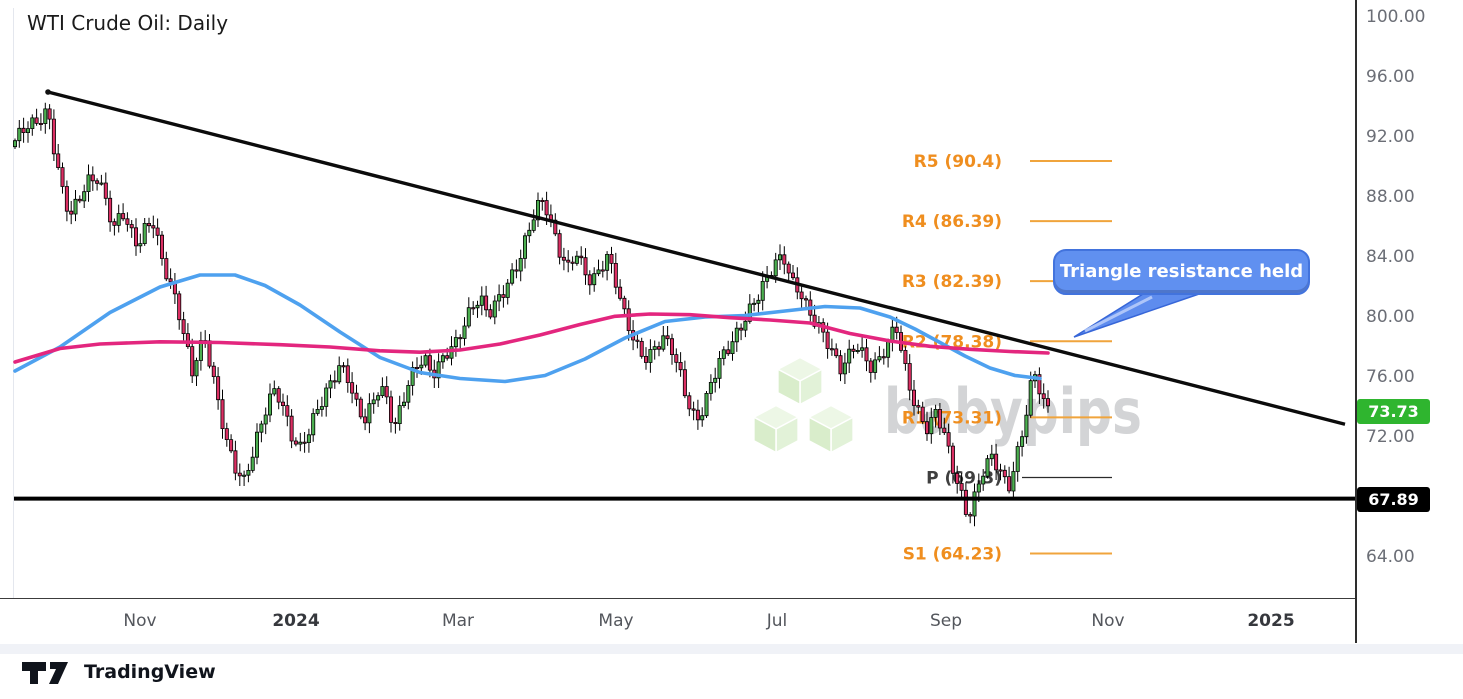  What do you see at coordinates (1136, 315) in the screenshot?
I see `callout-tail` at bounding box center [1136, 315].